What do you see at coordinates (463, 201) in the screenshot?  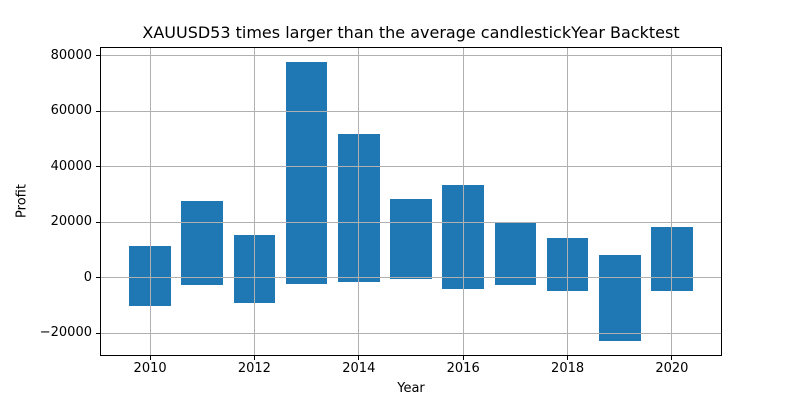 I see `gridline-x-2016` at bounding box center [463, 201].